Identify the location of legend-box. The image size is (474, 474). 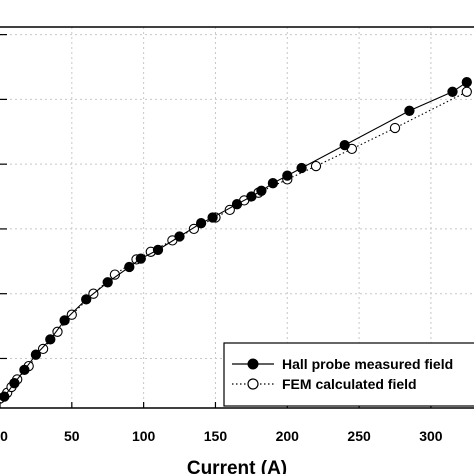
(348, 374).